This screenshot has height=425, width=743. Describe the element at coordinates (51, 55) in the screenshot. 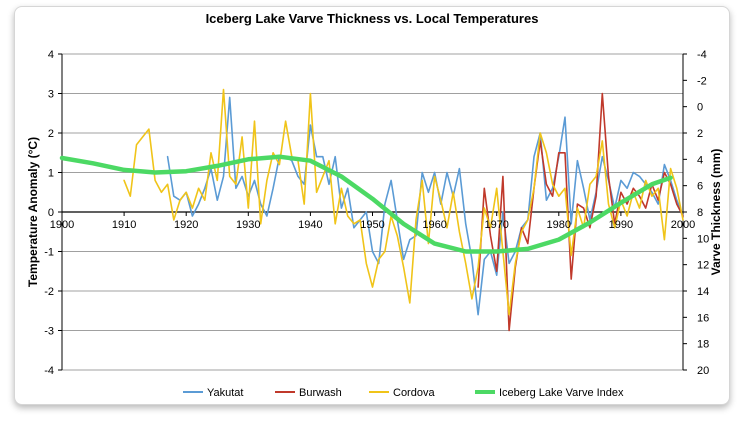

I see `y-tick-label: 4` at that location.